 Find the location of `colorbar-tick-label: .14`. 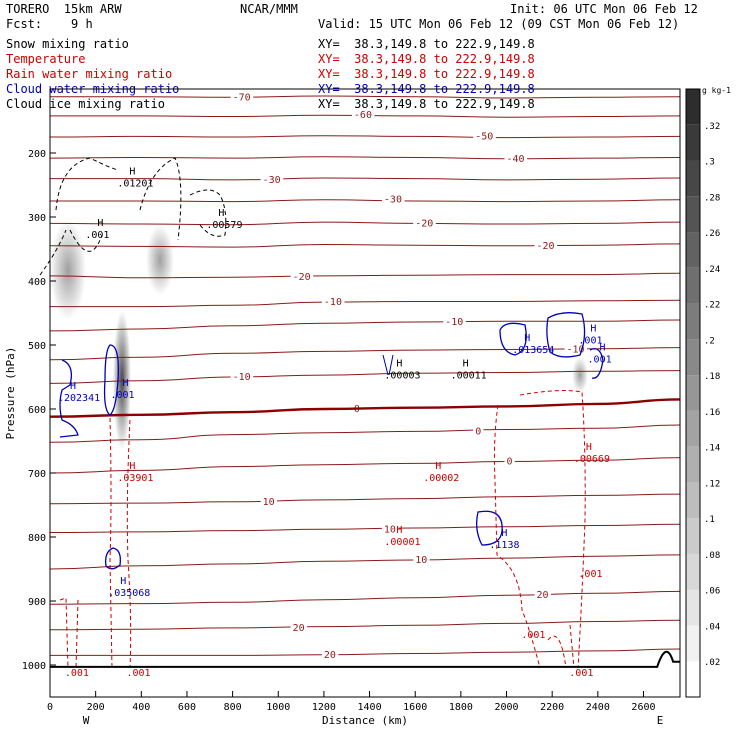

colorbar-tick-label: .14 is located at coordinates (712, 449).